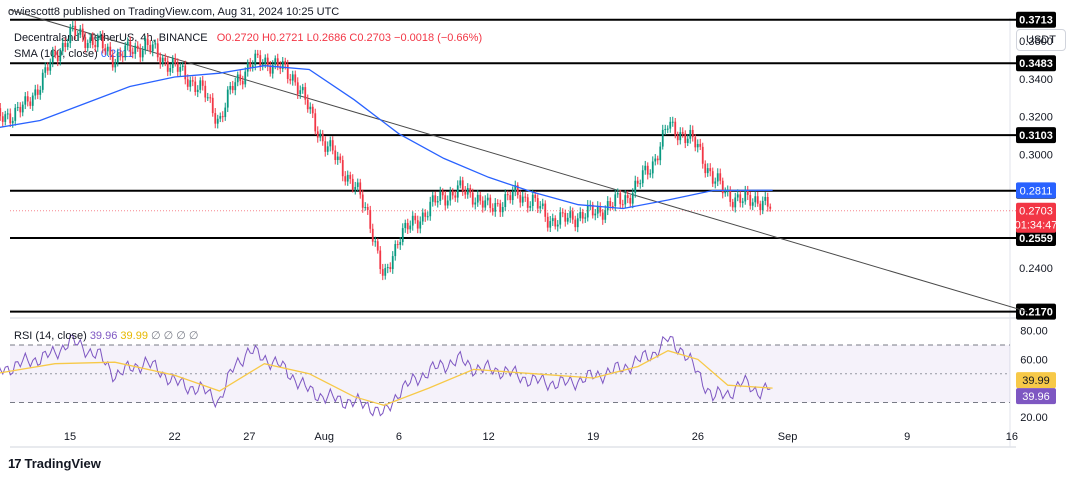 This screenshot has height=480, width=1080. I want to click on tradingview-brand: 17 TradingView, so click(54, 463).